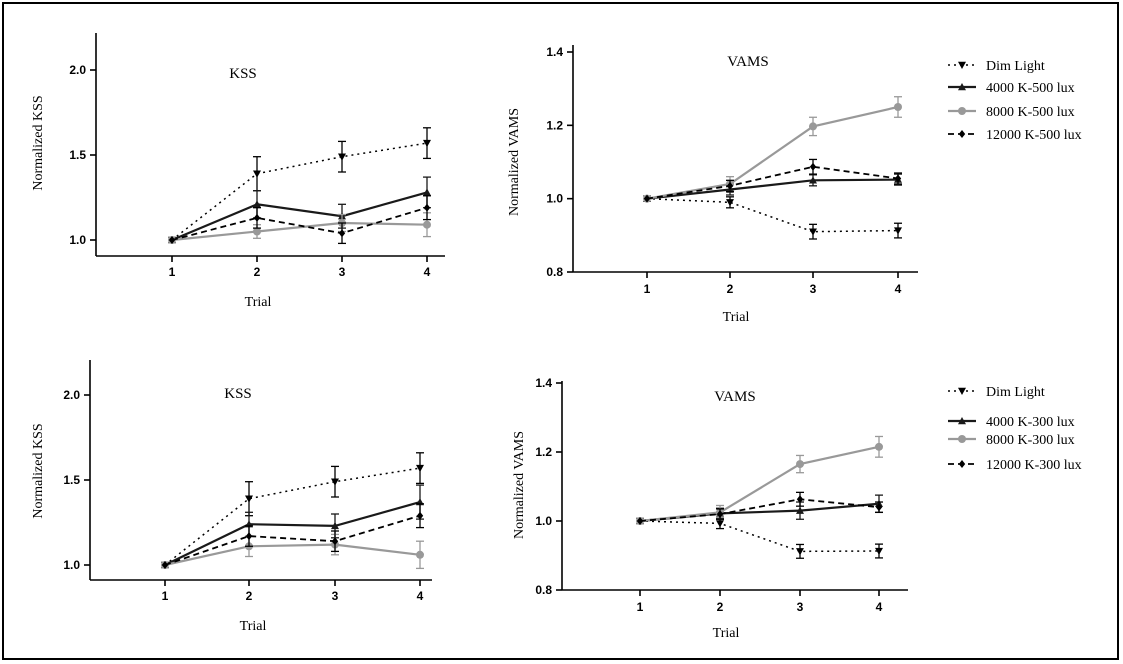 This screenshot has width=1123, height=664. What do you see at coordinates (996, 66) in the screenshot?
I see `legend-item: Dim Light` at bounding box center [996, 66].